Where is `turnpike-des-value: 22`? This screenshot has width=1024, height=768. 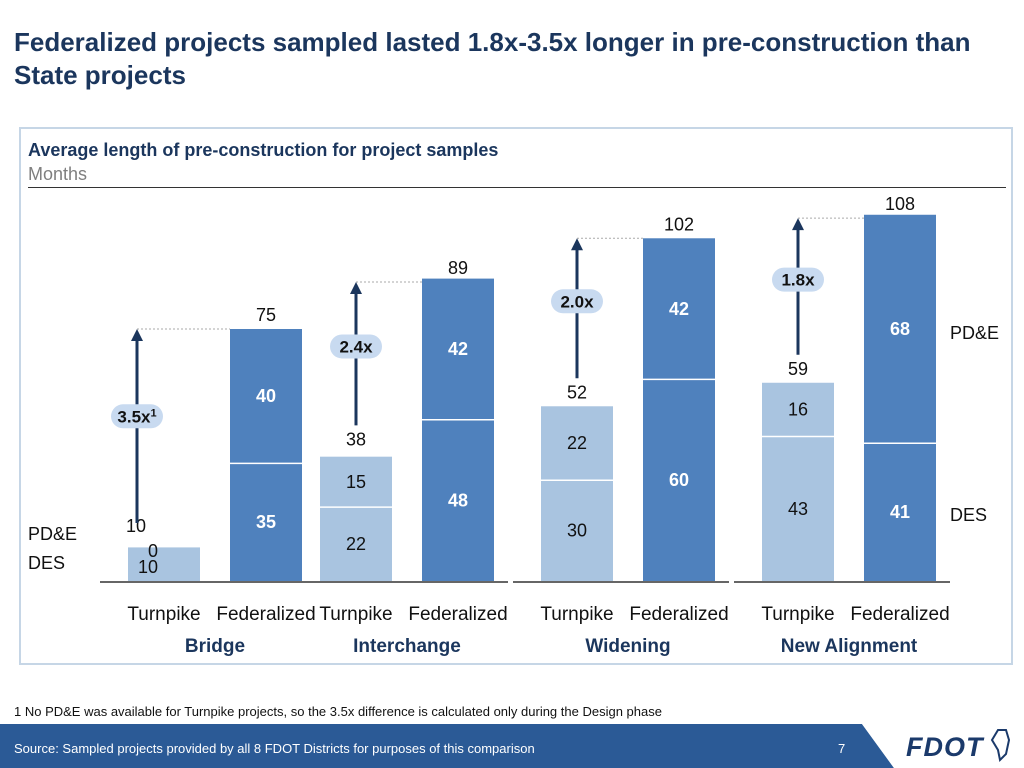 turnpike-des-value: 22 is located at coordinates (356, 544).